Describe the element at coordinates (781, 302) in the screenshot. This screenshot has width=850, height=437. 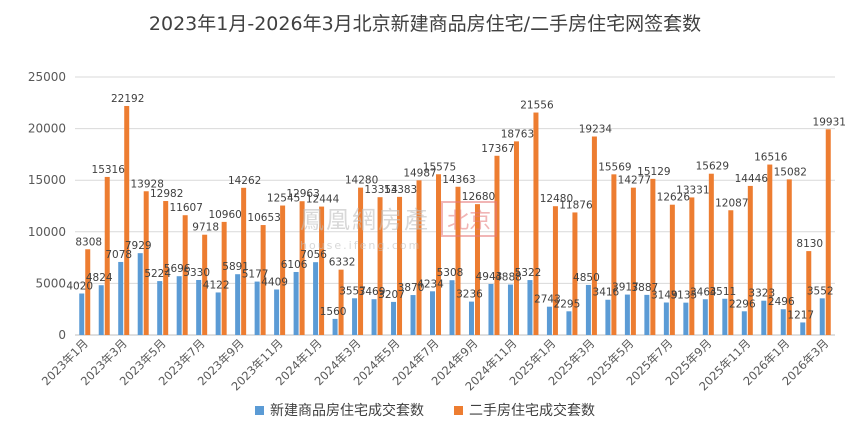
I see `data-label-new: 2496` at that location.